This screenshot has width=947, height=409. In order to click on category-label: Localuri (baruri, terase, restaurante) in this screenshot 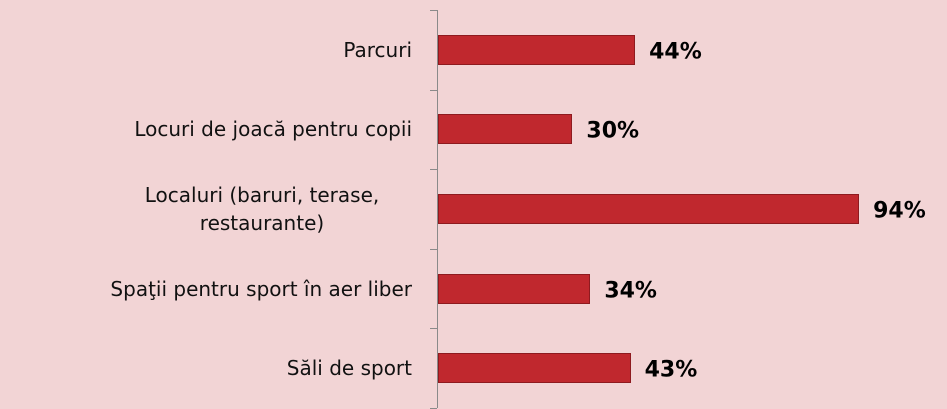, I will do `click(262, 209)`.